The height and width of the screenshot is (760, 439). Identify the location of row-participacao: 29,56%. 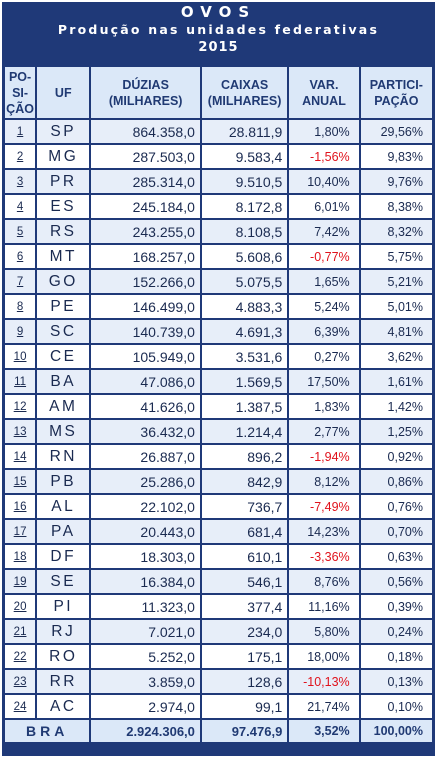
(396, 131).